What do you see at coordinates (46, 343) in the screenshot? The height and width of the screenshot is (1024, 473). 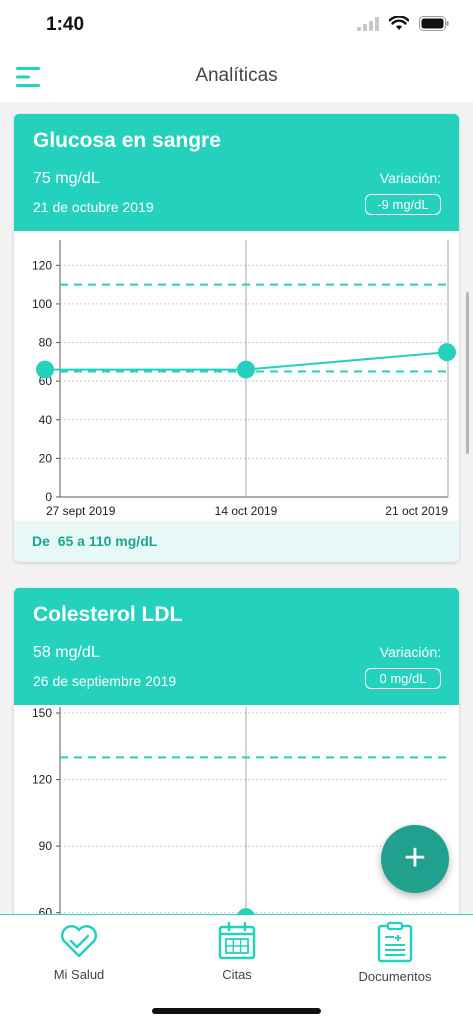 I see `y-tick-label: 80` at bounding box center [46, 343].